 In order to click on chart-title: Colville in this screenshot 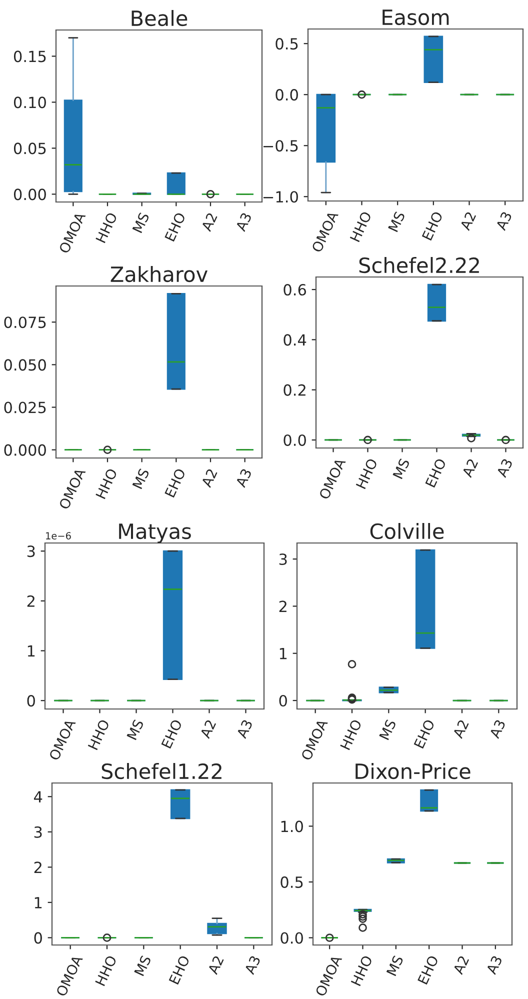, I will do `click(407, 531)`.